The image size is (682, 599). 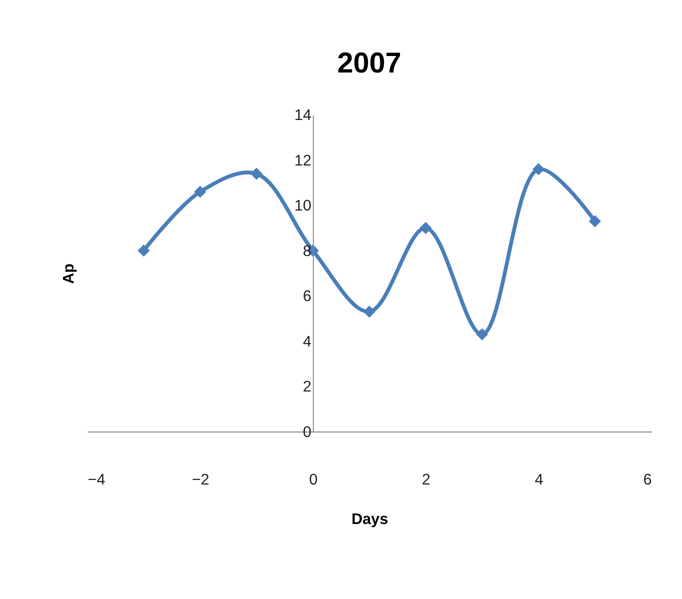 I want to click on y-tick-label: 12, so click(x=303, y=161).